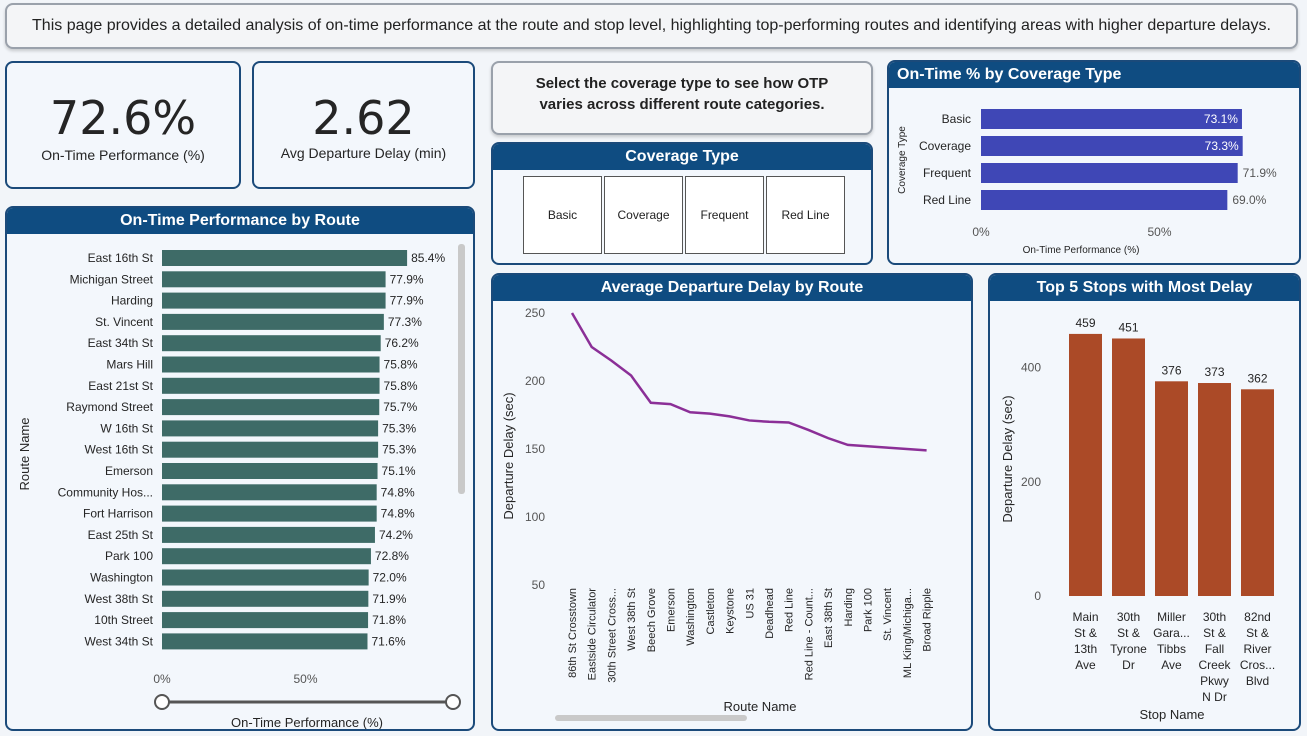 Image resolution: width=1307 pixels, height=736 pixels. What do you see at coordinates (790, 610) in the screenshot?
I see `x-tick-label: Red Line` at bounding box center [790, 610].